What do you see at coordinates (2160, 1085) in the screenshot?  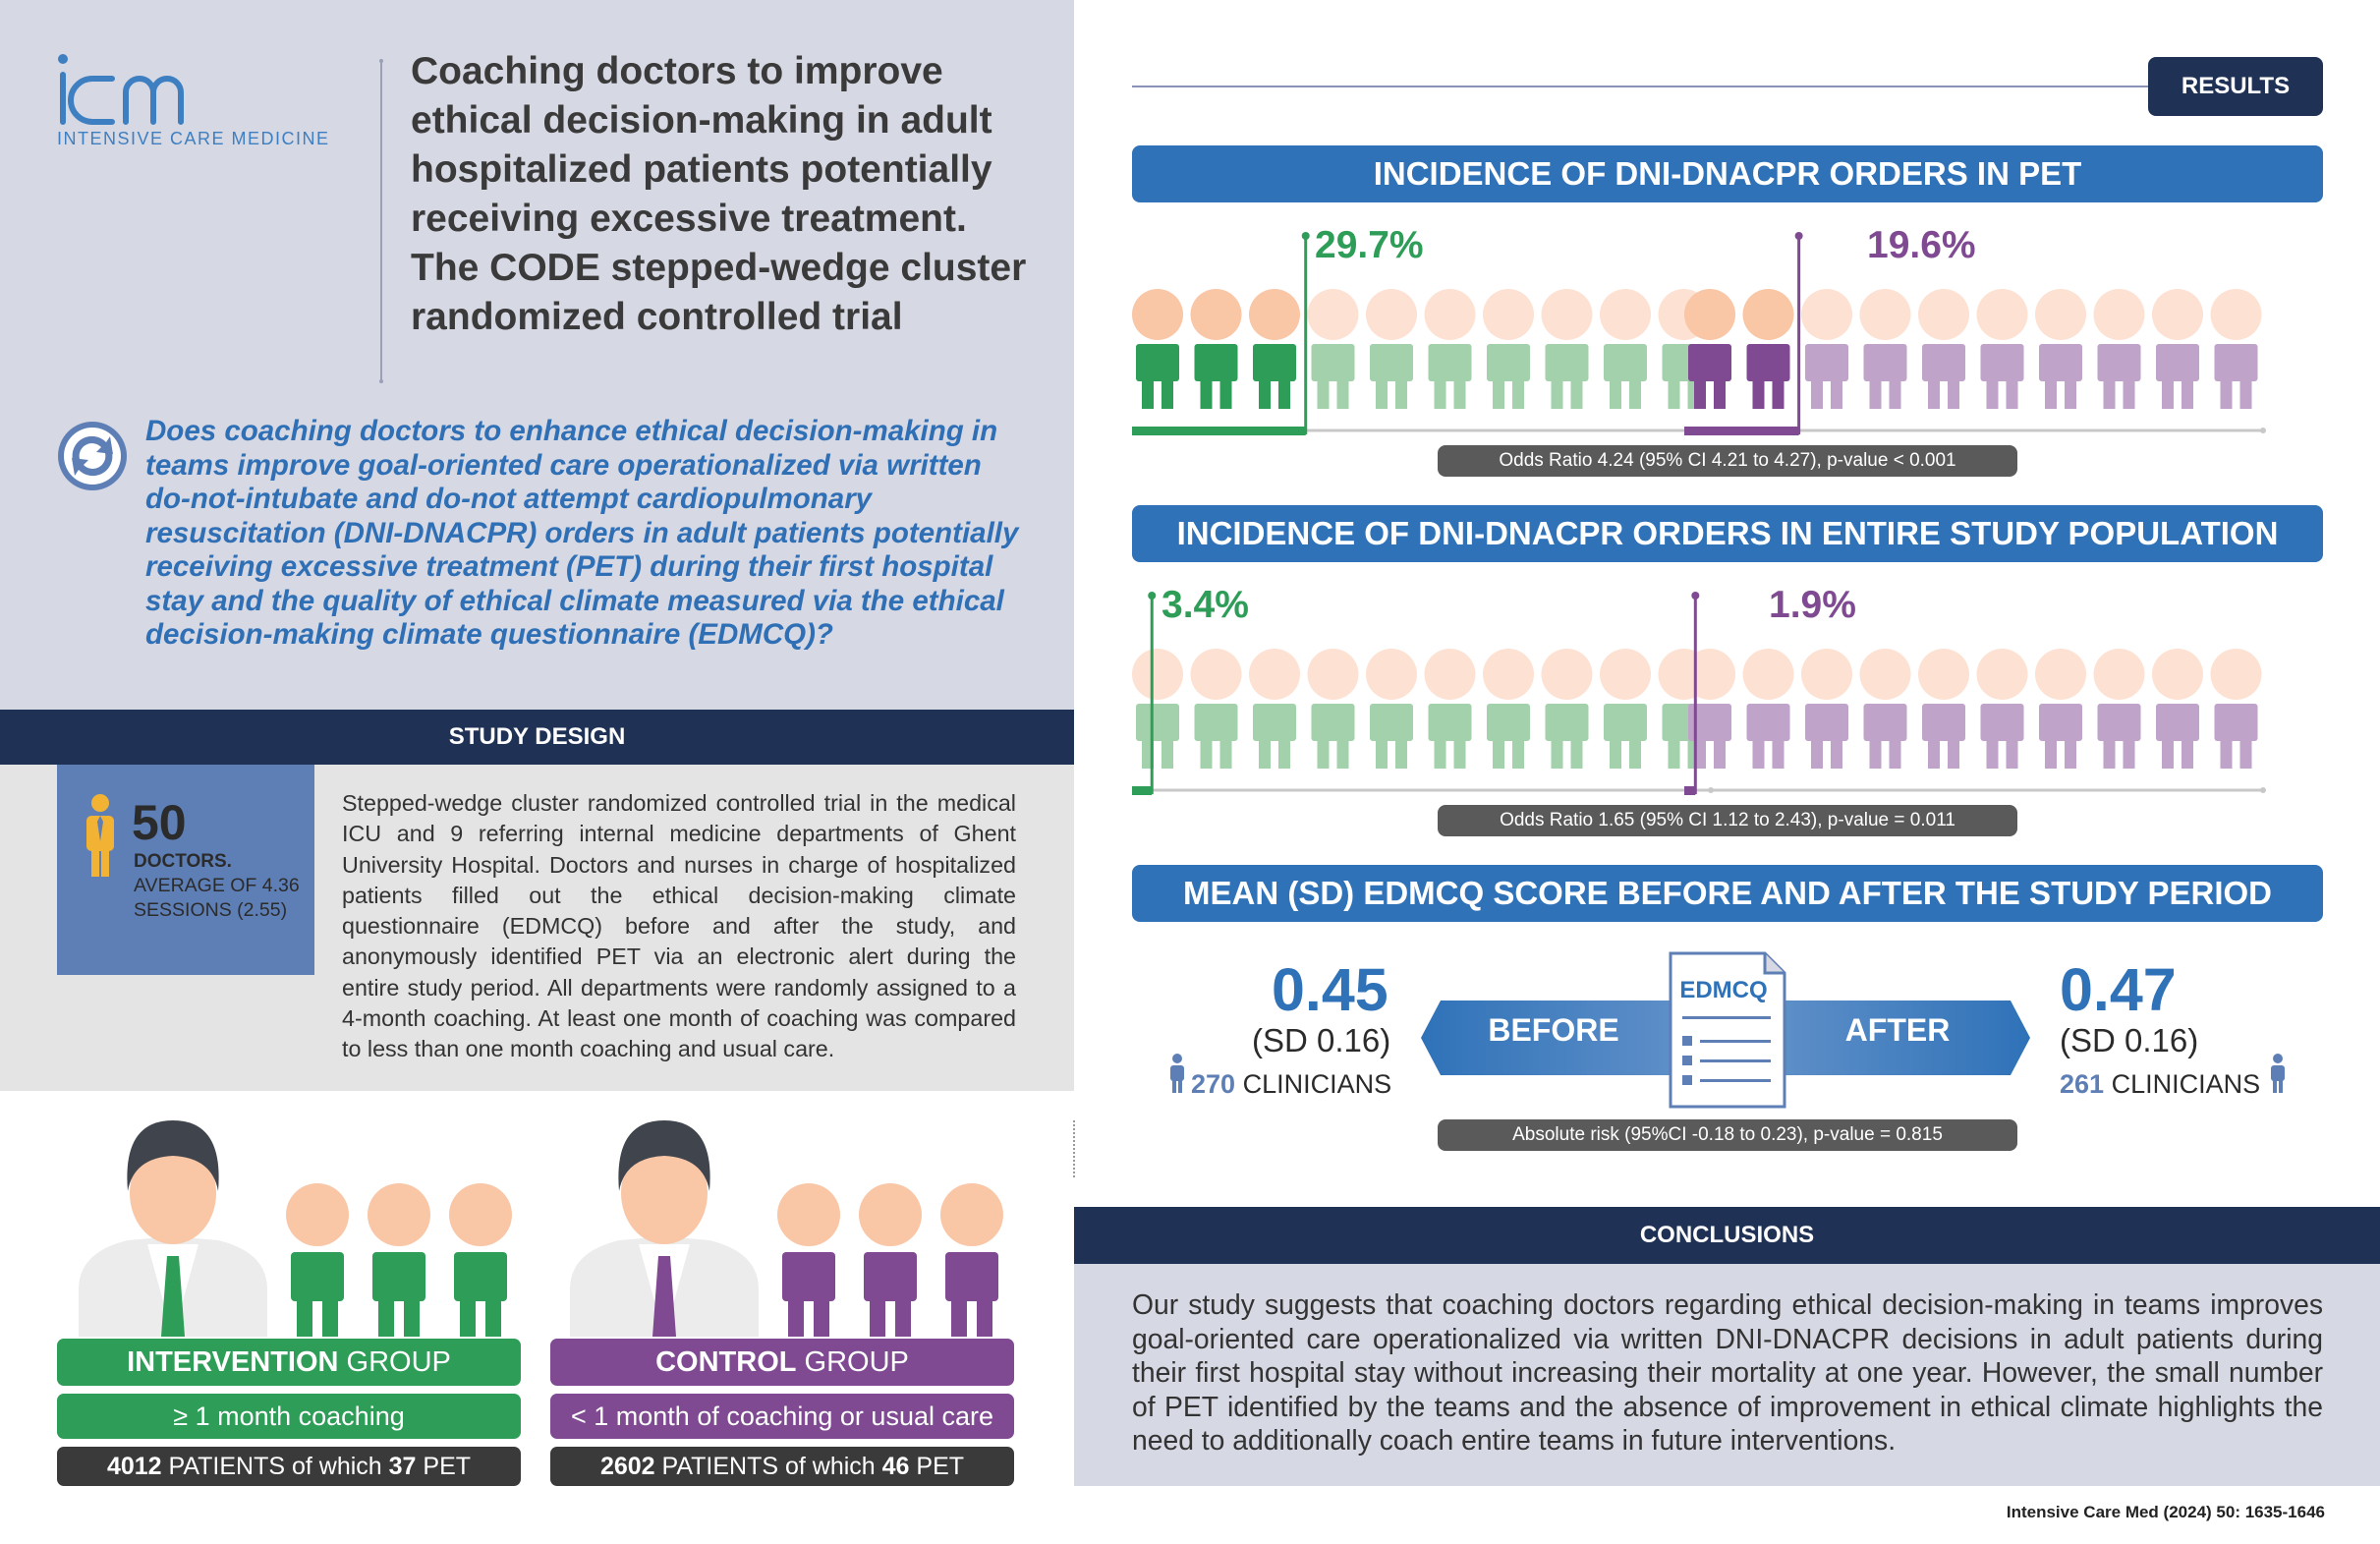 I see `after-clinicians: 261 CLINICIANS` at bounding box center [2160, 1085].